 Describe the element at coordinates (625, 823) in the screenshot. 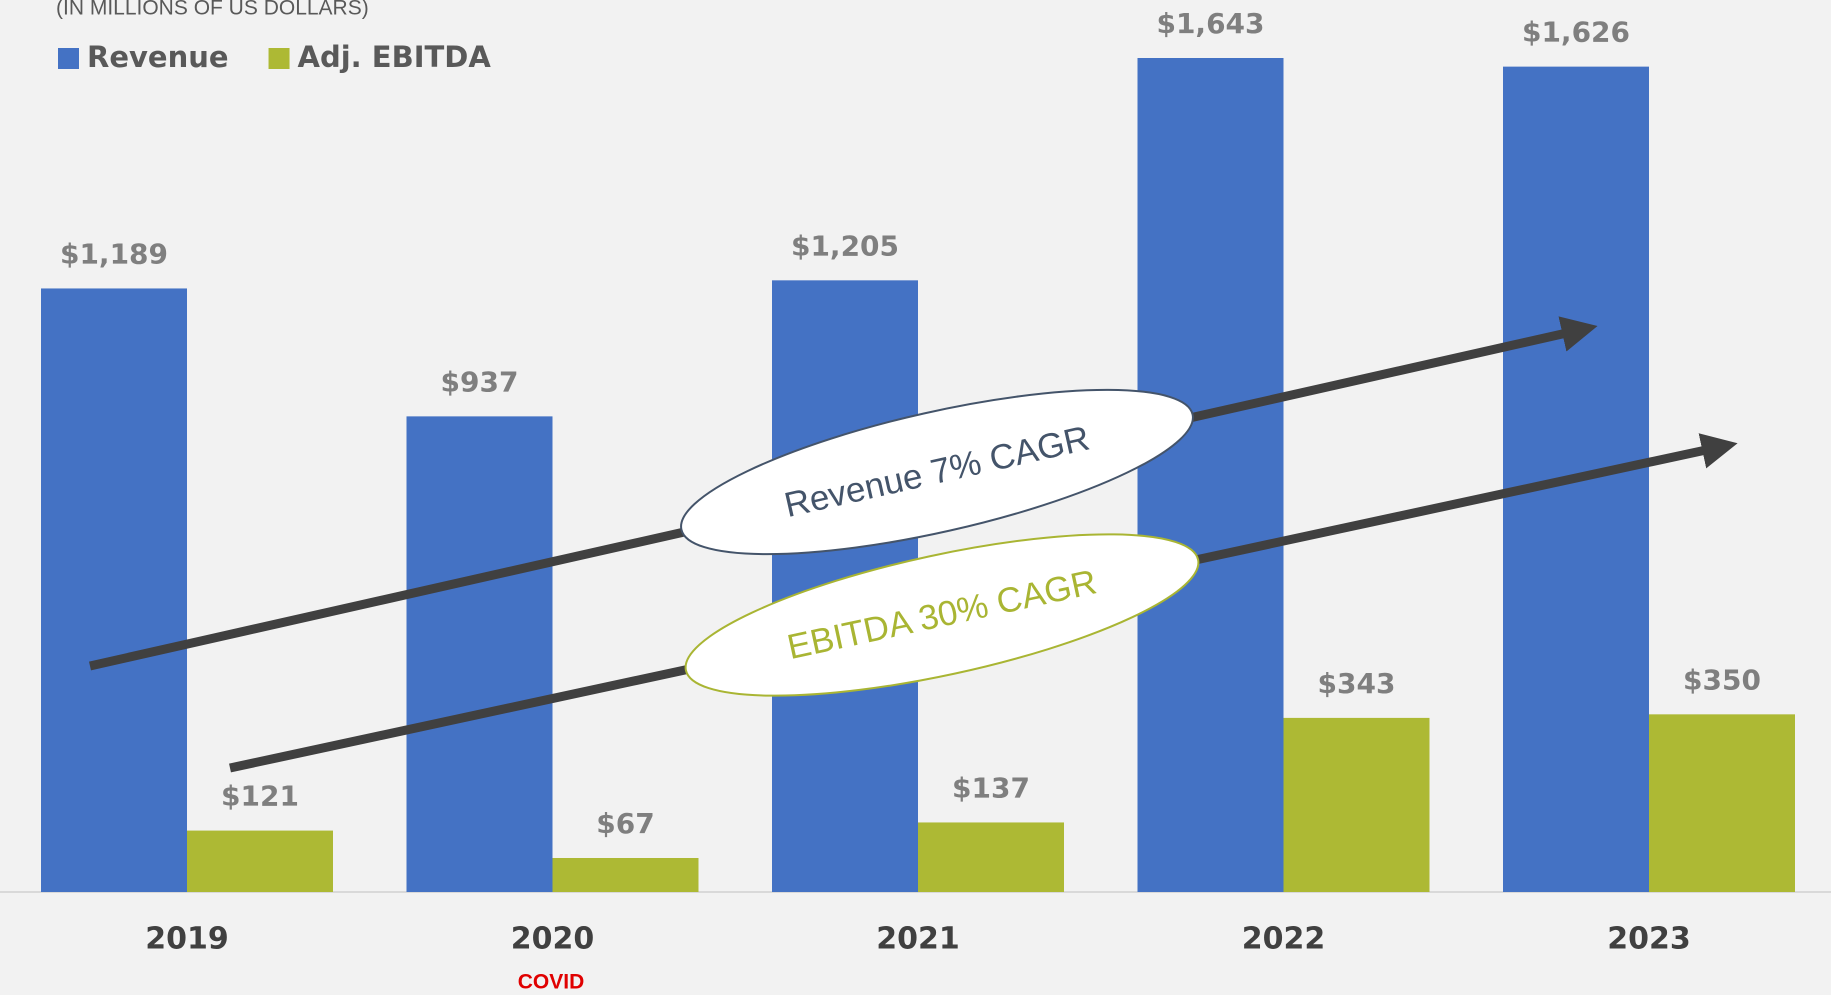

I see `data-label: $67` at that location.